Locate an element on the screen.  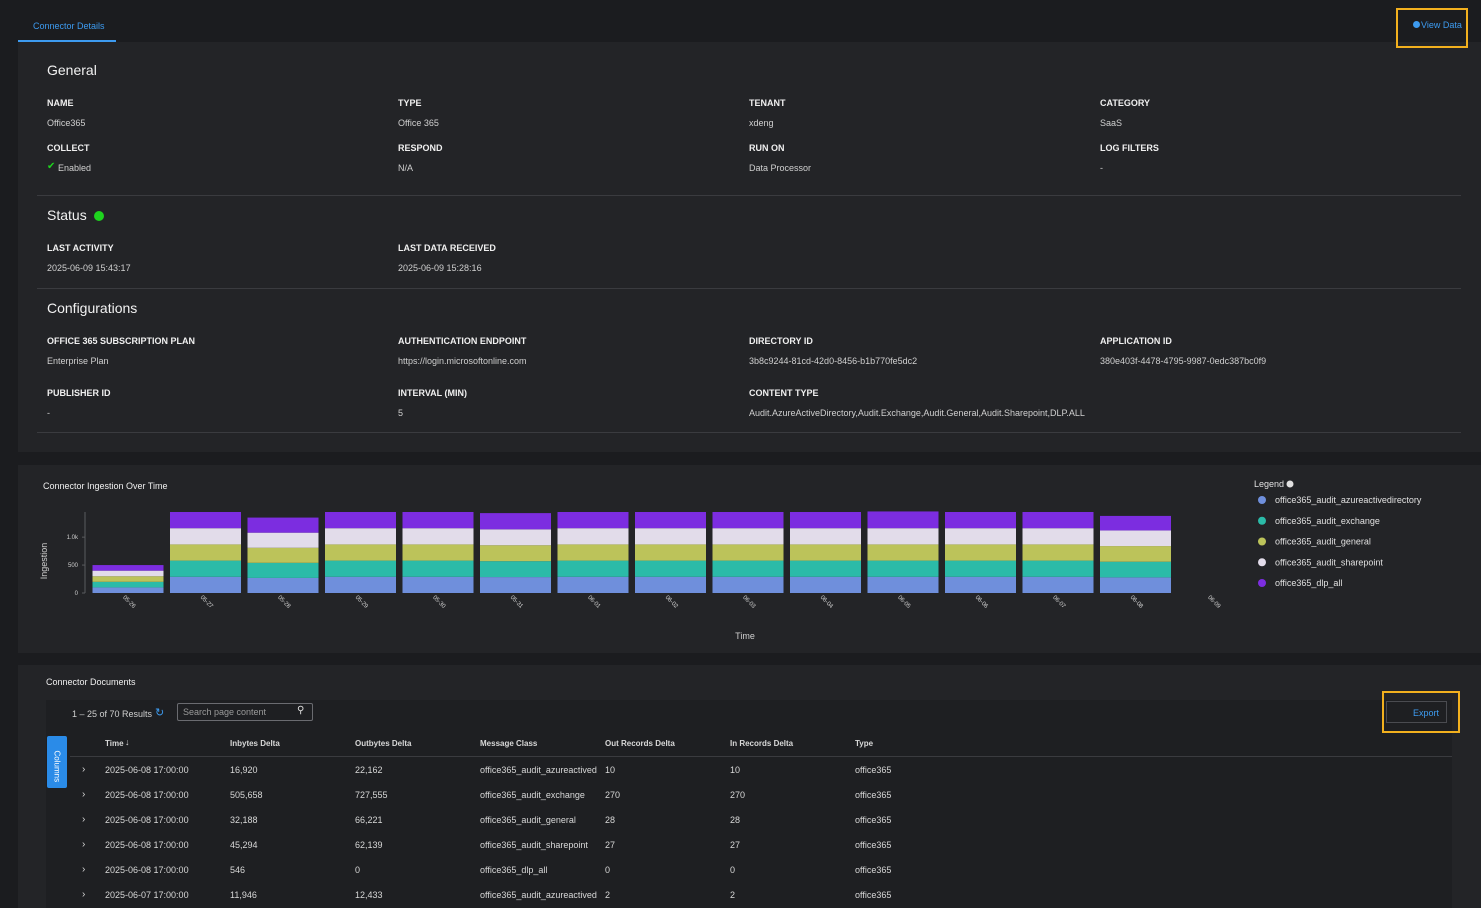
field-label: TENANT is located at coordinates (767, 103).